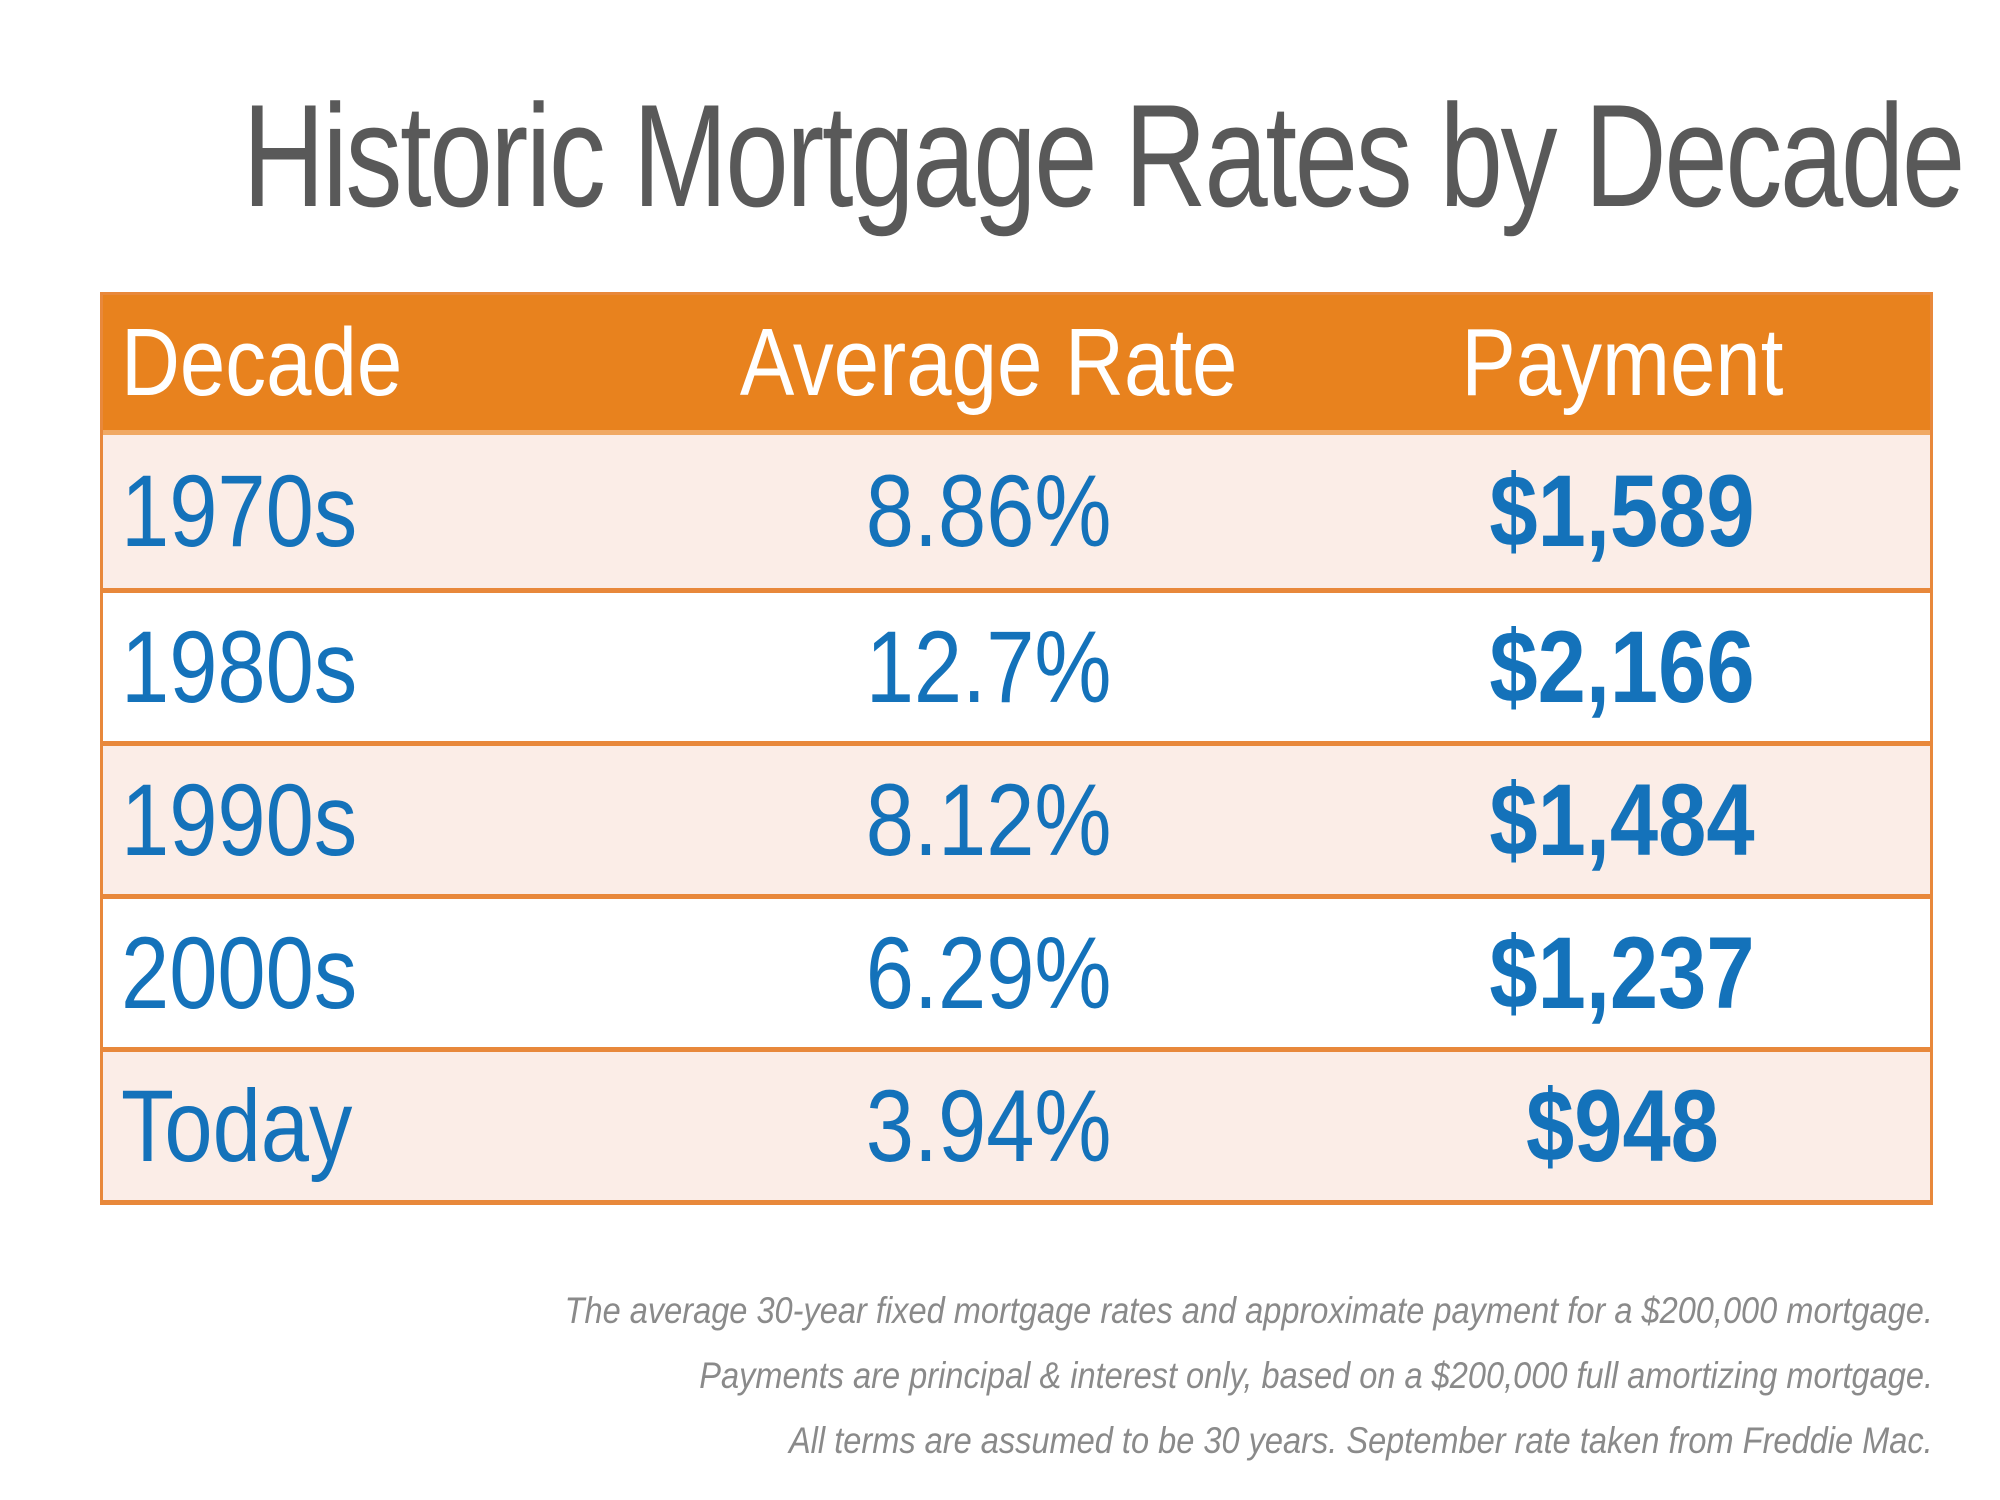 This screenshot has width=2000, height=1500. Describe the element at coordinates (1104, 155) in the screenshot. I see `page-title-text: Historic Mortgage Rates by Decade` at that location.